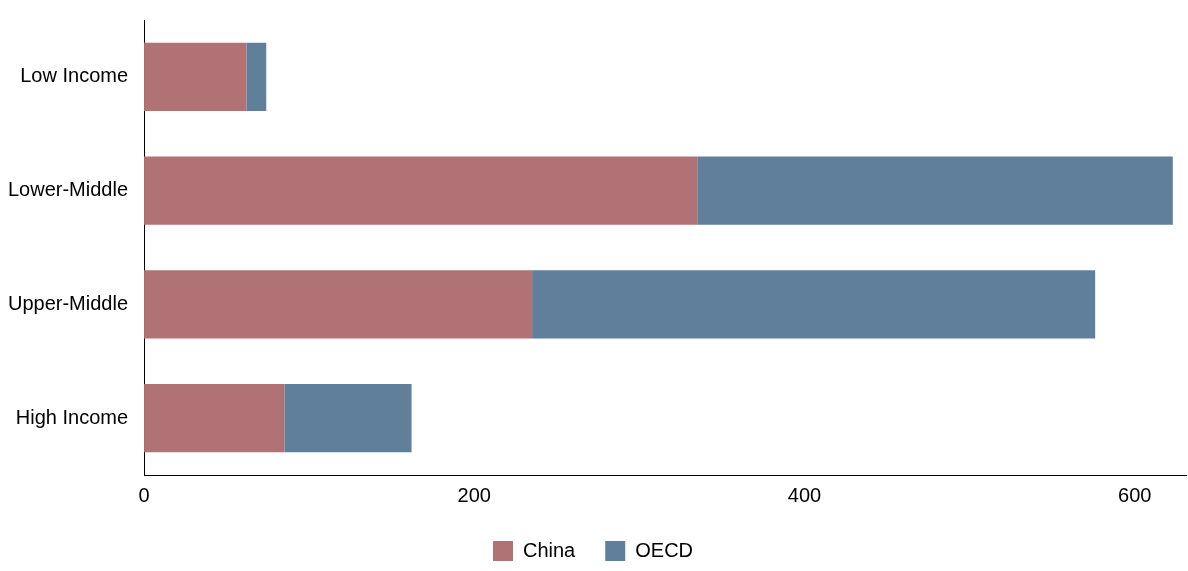 The height and width of the screenshot is (571, 1188). What do you see at coordinates (68, 189) in the screenshot?
I see `y-tick-label: Lower-Middle` at bounding box center [68, 189].